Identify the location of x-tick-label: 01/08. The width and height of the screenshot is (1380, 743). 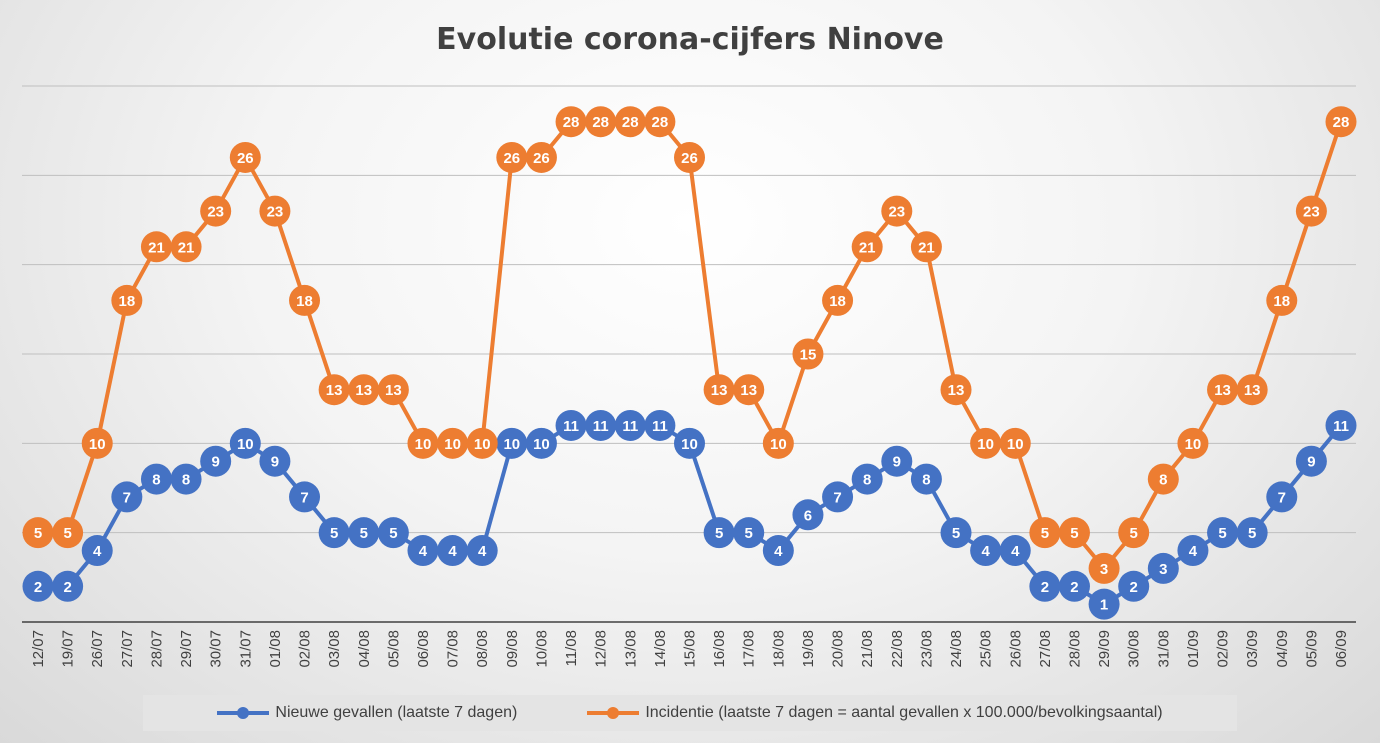
(275, 649).